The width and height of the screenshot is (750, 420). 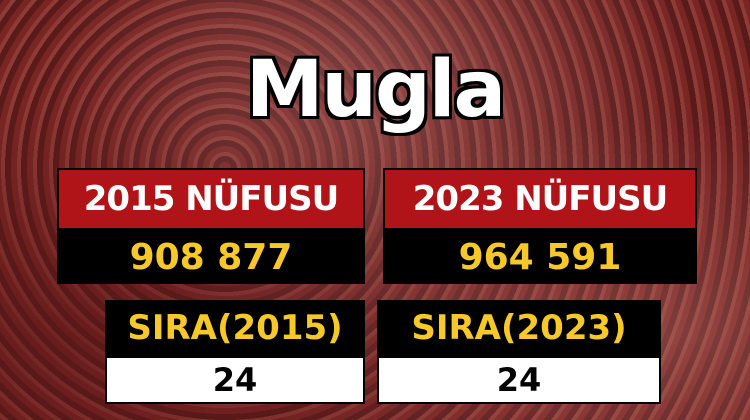 I want to click on rank-2023-label: SIRA(2023), so click(x=519, y=328).